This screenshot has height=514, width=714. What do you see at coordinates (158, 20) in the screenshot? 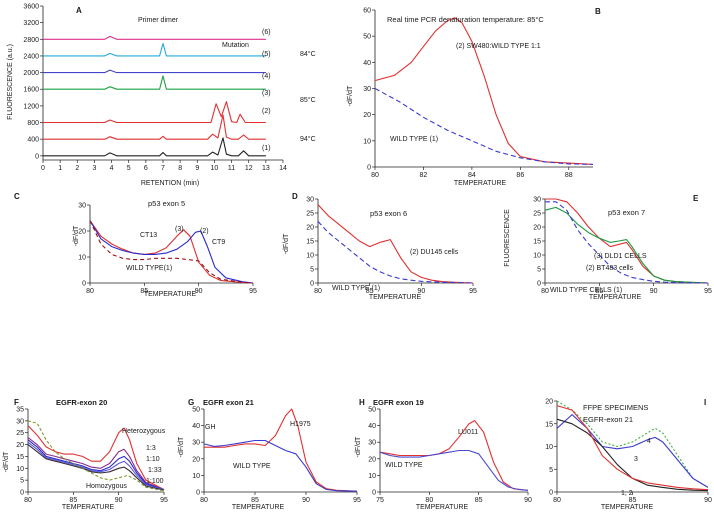
I see `a-annotation-primer-dimer: Primer dimer` at bounding box center [158, 20].